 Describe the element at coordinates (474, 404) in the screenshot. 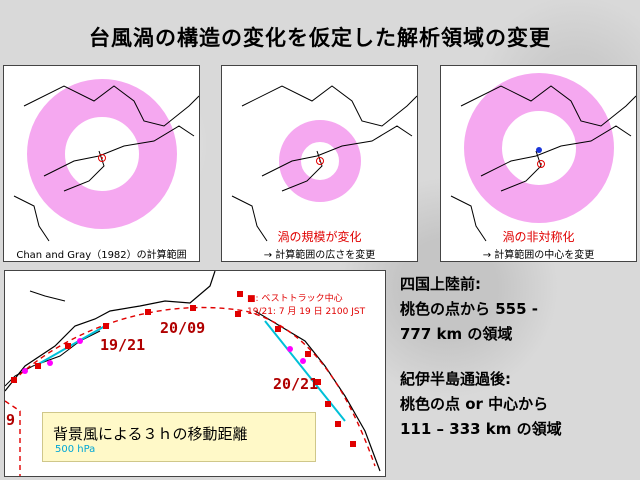

I see `after-line-1: 桃色の点 or 中心から` at that location.